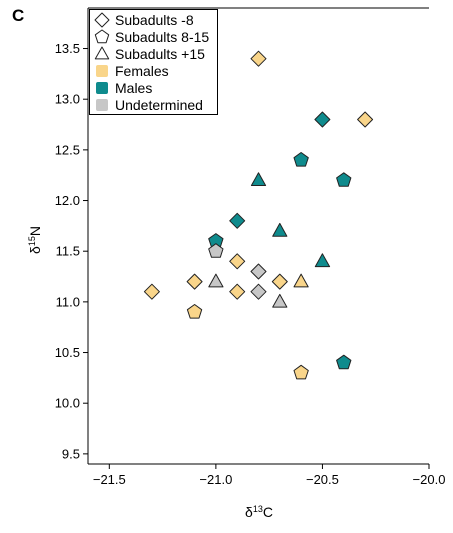  Describe the element at coordinates (133, 88) in the screenshot. I see `legend-label: Males` at that location.